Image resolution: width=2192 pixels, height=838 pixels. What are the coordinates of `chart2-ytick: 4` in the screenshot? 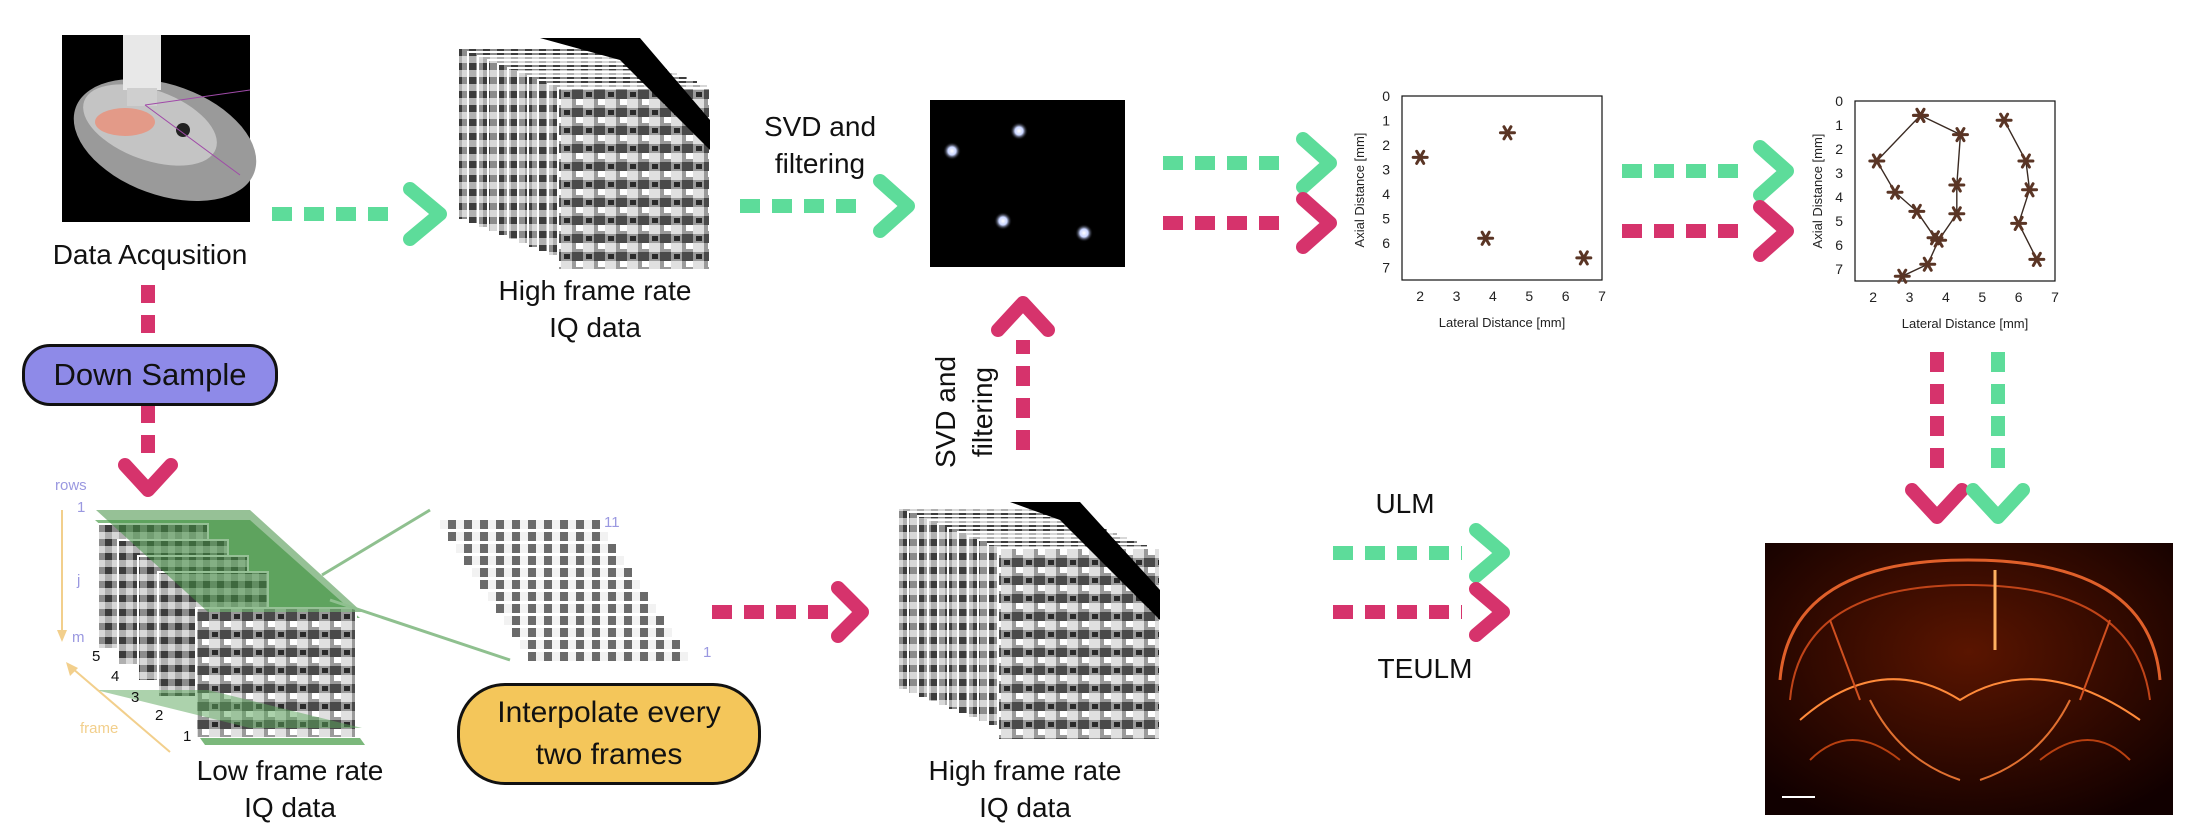 It's located at (1839, 197).